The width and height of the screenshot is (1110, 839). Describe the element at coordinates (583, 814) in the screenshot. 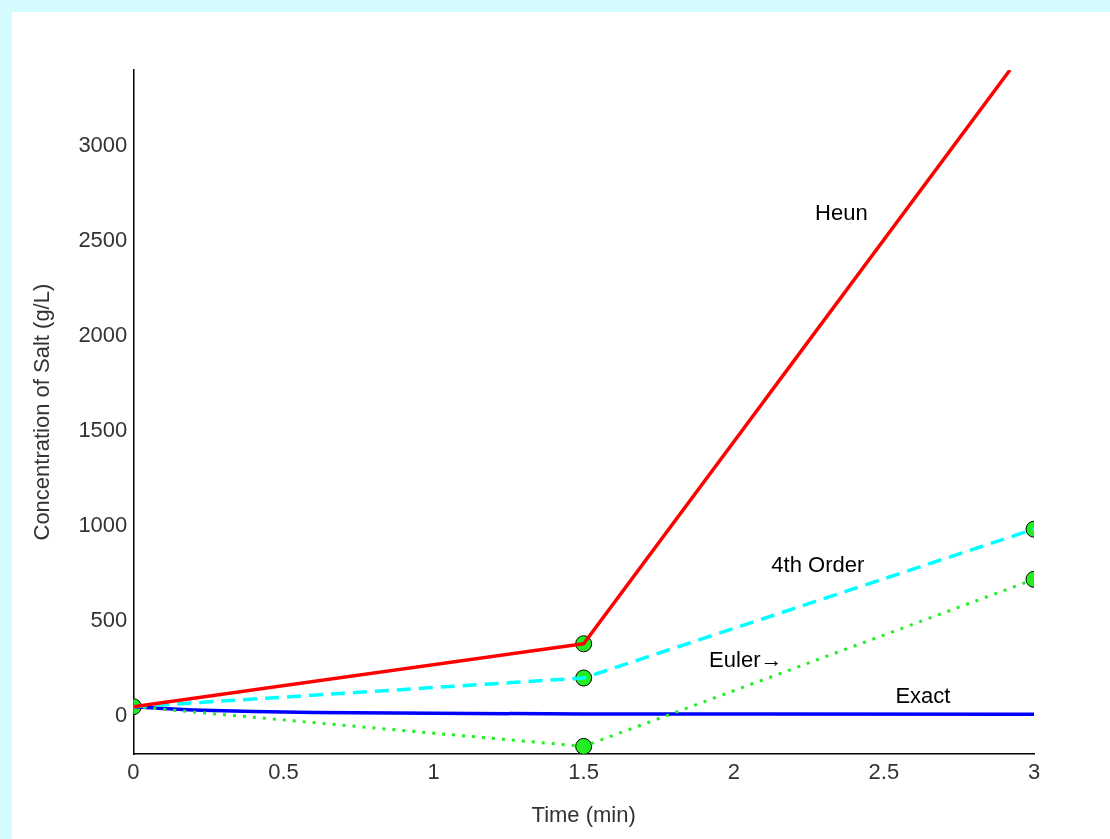

I see `x-axis-title: Time (min)` at that location.